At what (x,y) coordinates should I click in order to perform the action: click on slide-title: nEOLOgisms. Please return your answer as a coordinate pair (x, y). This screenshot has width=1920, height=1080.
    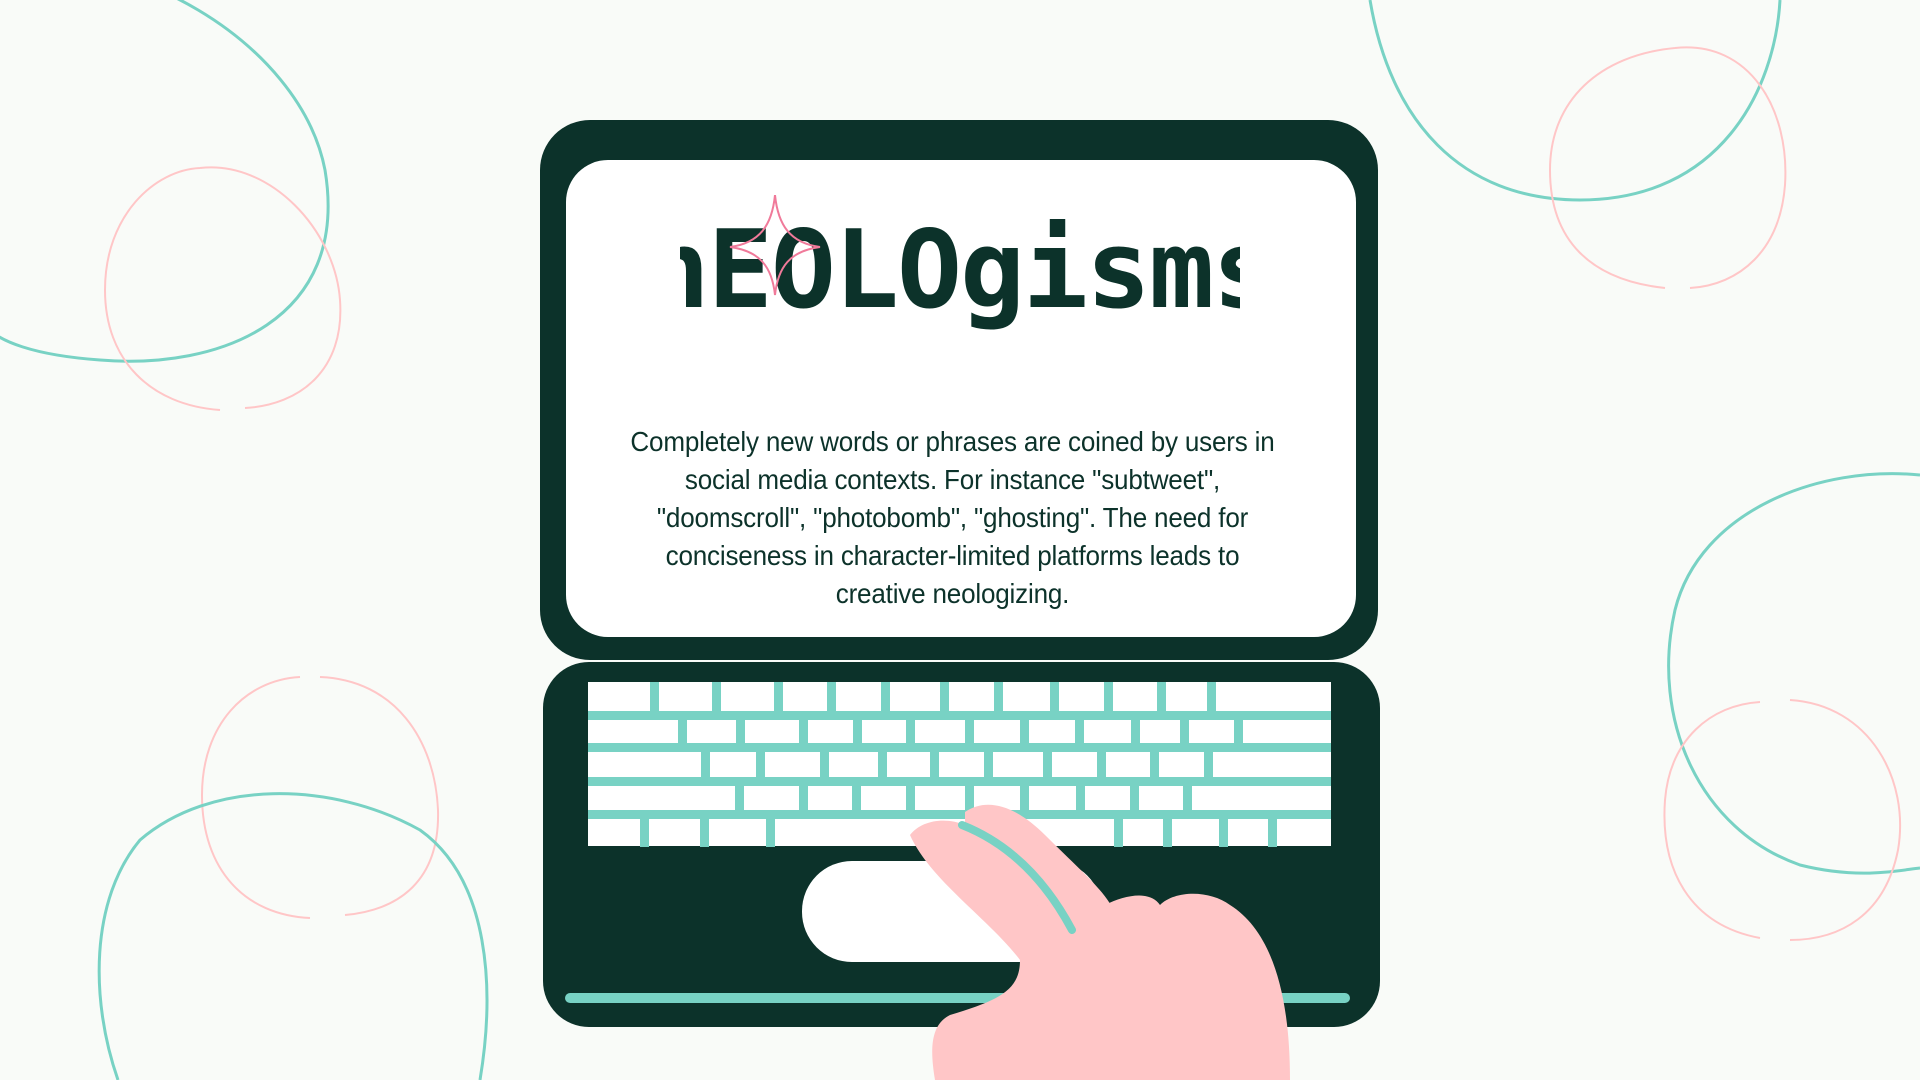
    Looking at the image, I should click on (960, 264).